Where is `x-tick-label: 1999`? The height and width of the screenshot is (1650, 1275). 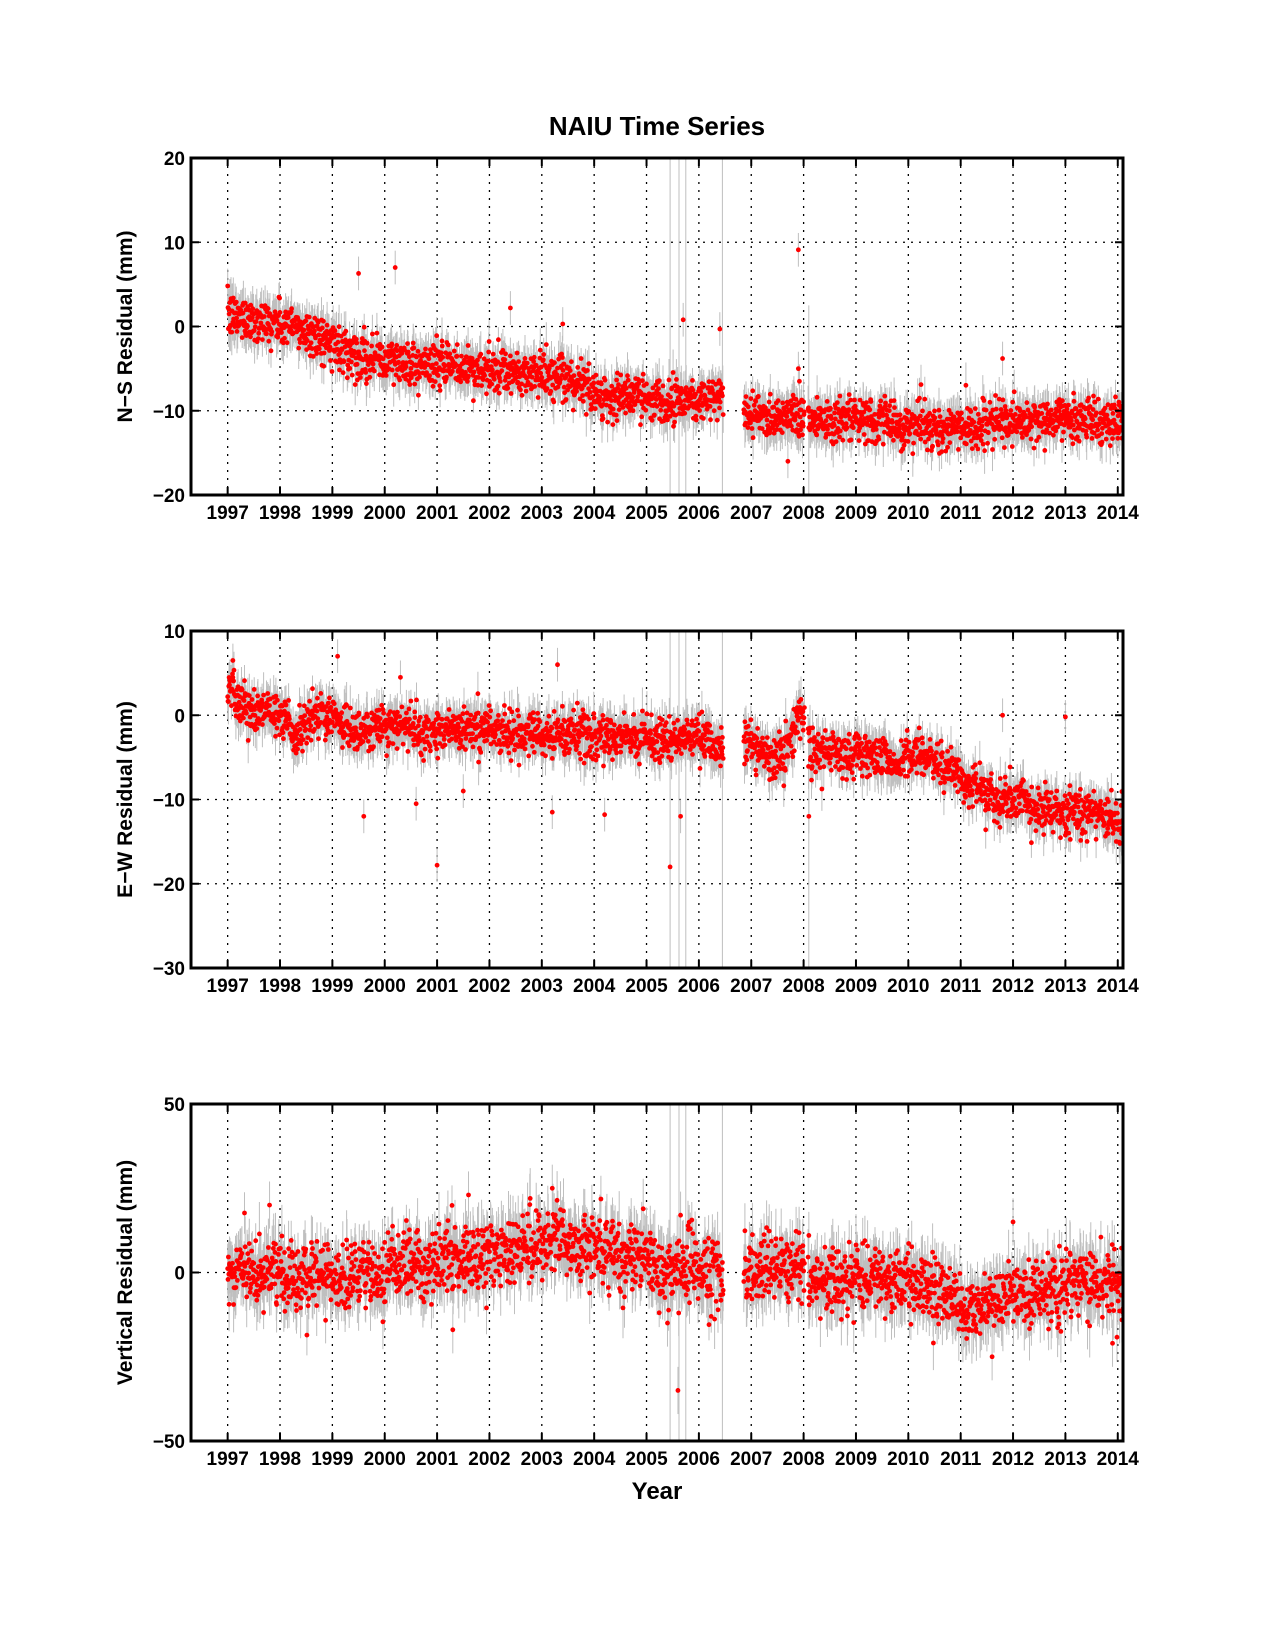 x-tick-label: 1999 is located at coordinates (332, 513).